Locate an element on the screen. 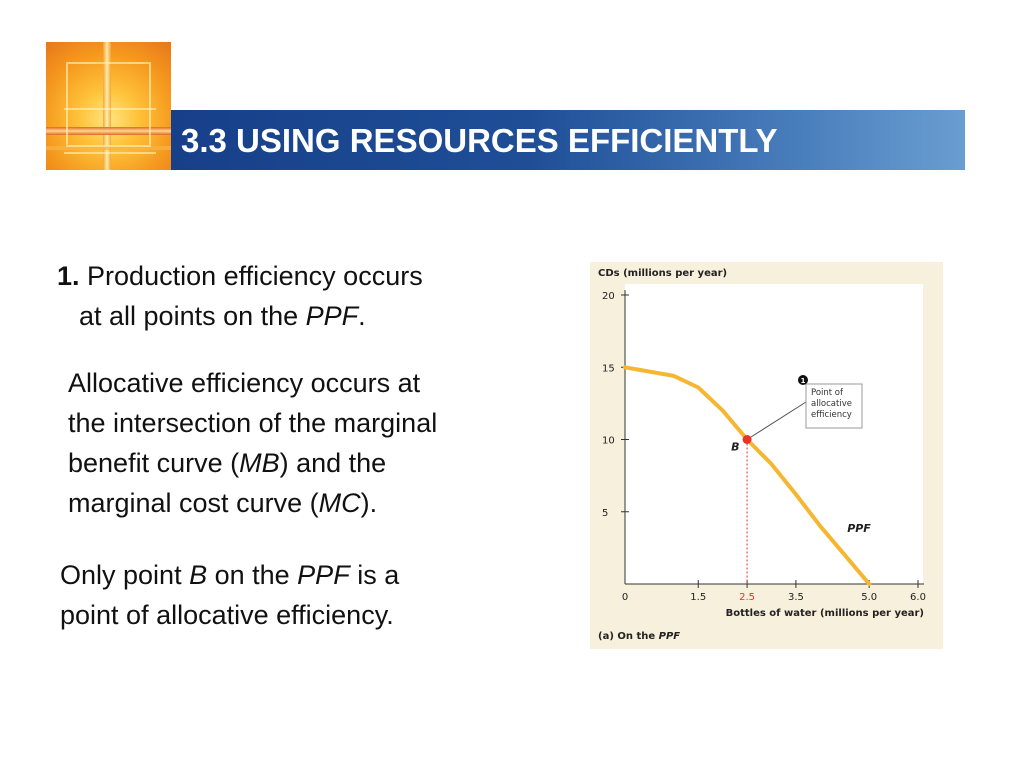 Image resolution: width=1024 pixels, height=768 pixels. para2-line2: the intersection of the marginal is located at coordinates (253, 423).